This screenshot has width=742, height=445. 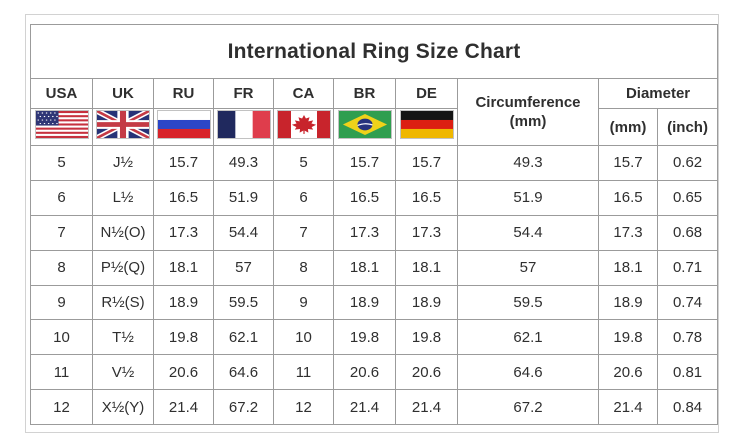 I want to click on cell-diameter-mm: 15.7, so click(x=628, y=163).